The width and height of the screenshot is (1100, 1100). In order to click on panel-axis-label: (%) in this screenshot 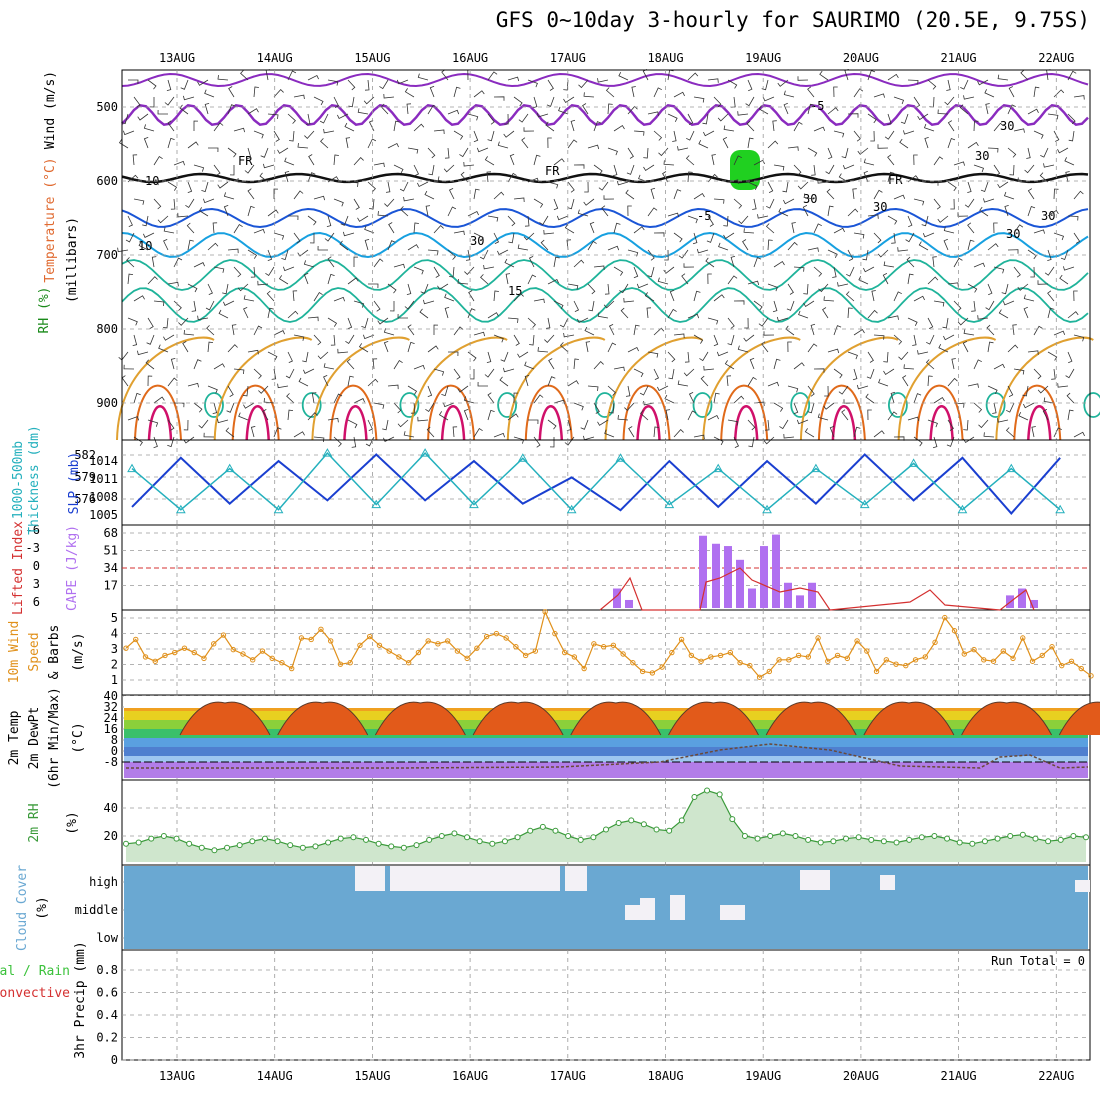, I will do `click(72, 822)`.